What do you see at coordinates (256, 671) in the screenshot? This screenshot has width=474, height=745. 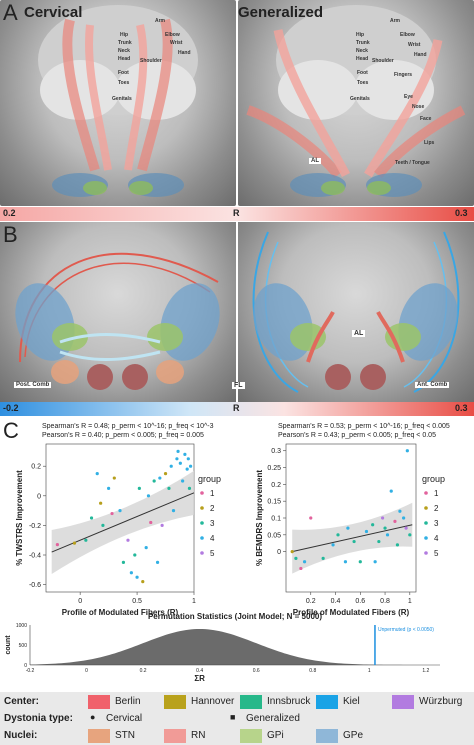 I see `hist-x-tick-label: 0.6` at bounding box center [256, 671].